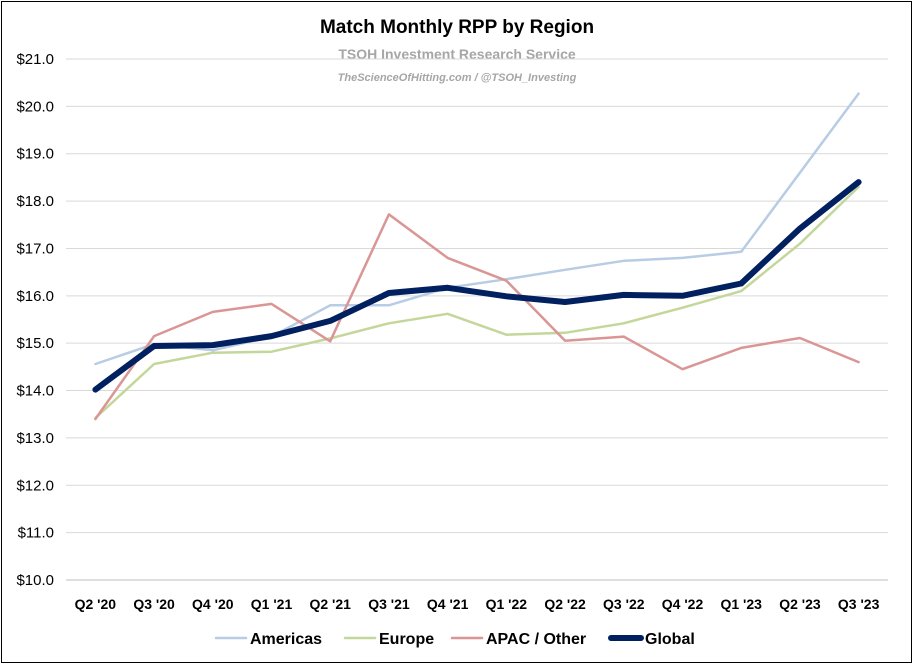 This screenshot has height=666, width=915. Describe the element at coordinates (741, 604) in the screenshot. I see `x-tick-label: Q1 '23` at that location.